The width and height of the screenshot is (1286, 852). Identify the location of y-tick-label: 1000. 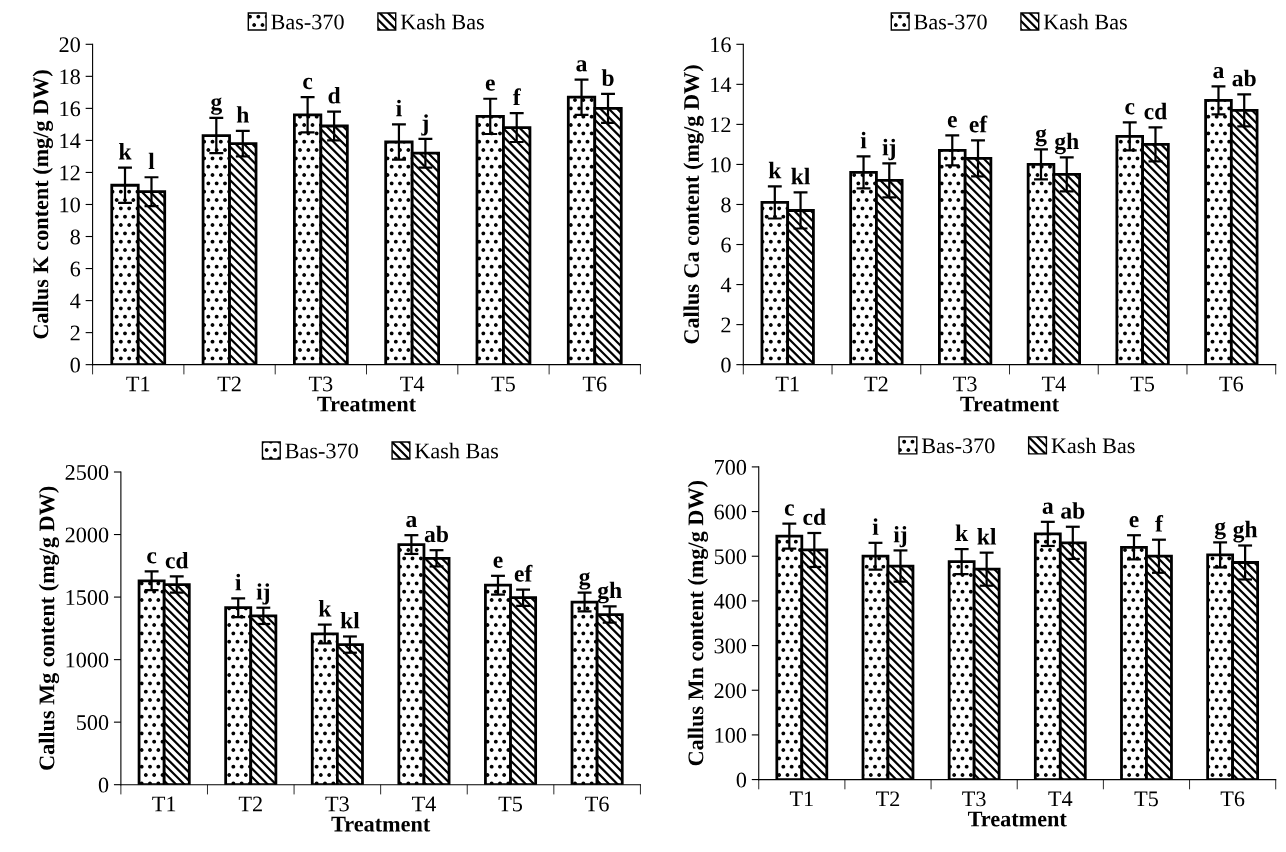
(87, 660).